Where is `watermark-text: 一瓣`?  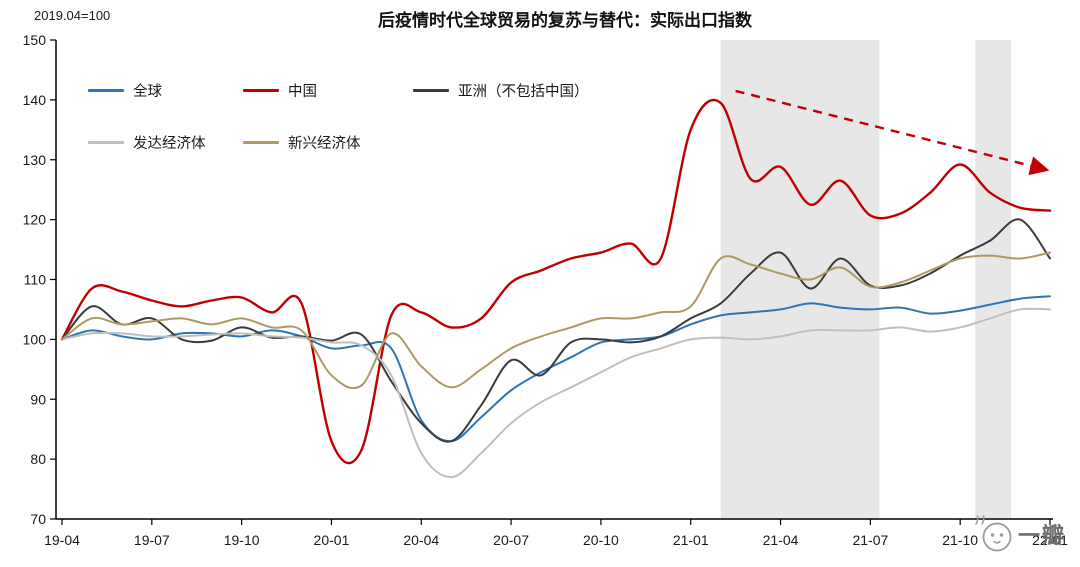
watermark-text: 一瓣 is located at coordinates (1041, 535).